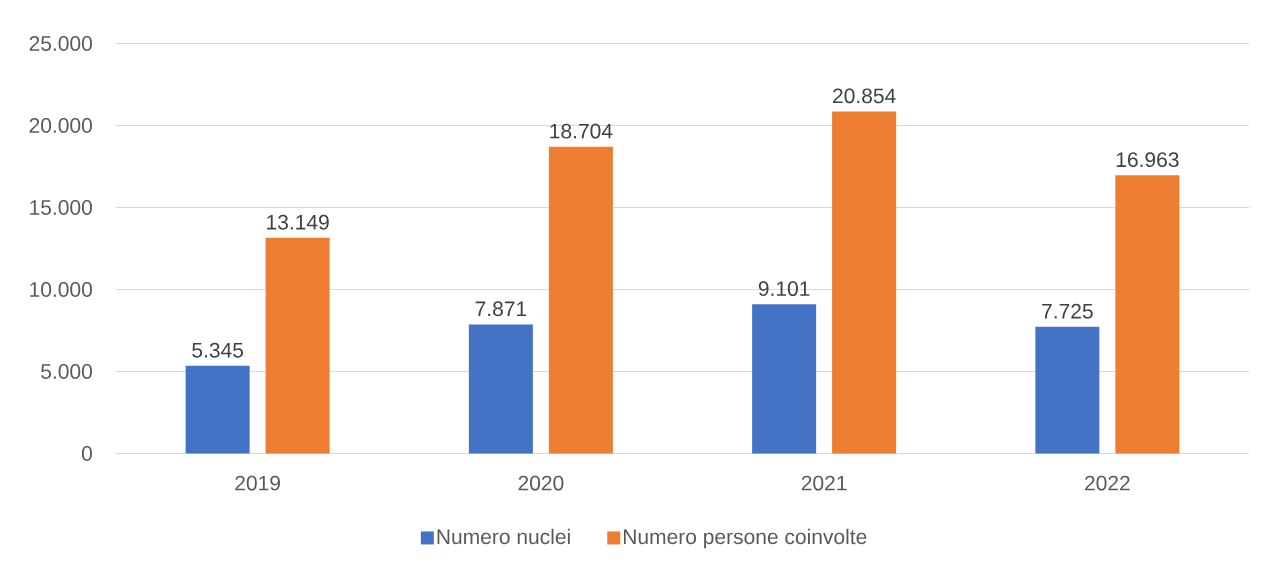  What do you see at coordinates (218, 350) in the screenshot?
I see `data-label: 5.345` at bounding box center [218, 350].